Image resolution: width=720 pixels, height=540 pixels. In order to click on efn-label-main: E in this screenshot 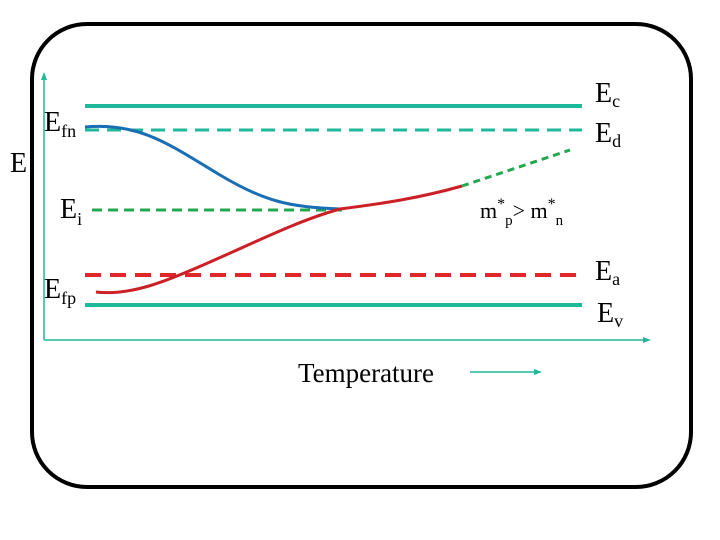, I will do `click(52, 122)`.